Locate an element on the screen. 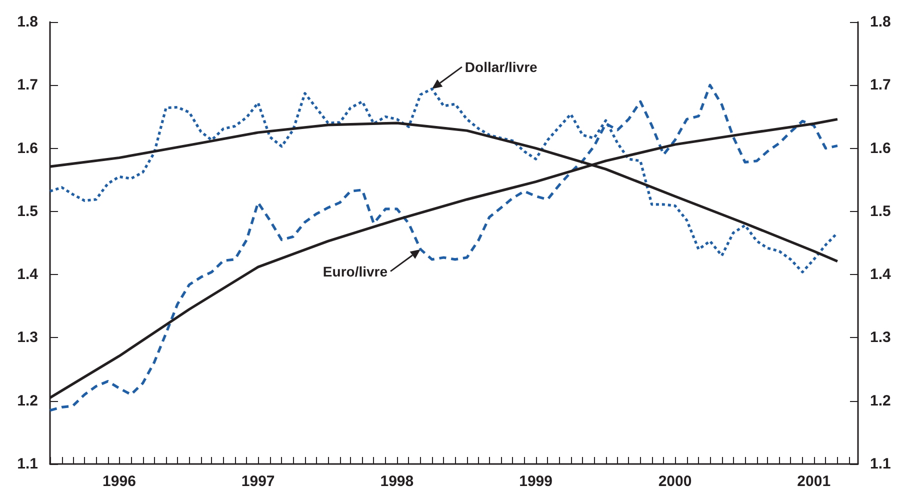  y-tick-label: 1.8 is located at coordinates (27, 22).